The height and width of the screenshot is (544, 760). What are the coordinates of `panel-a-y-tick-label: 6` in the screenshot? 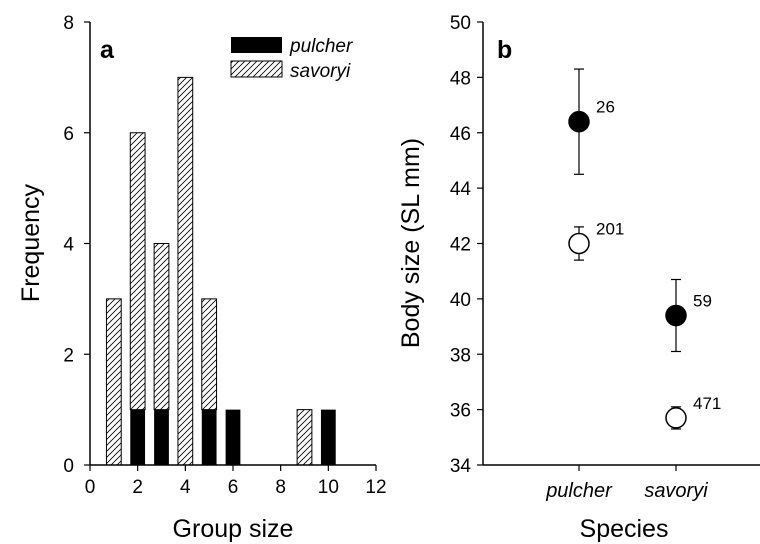 It's located at (68, 134).